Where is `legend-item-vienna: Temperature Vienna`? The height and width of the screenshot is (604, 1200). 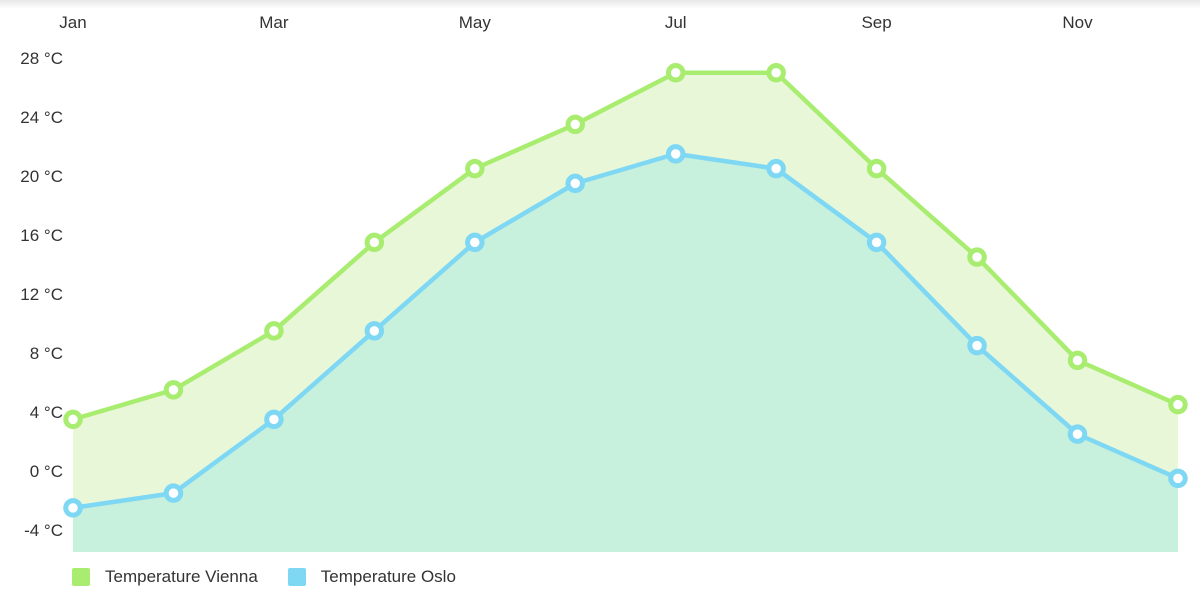
legend-item-vienna: Temperature Vienna is located at coordinates (165, 577).